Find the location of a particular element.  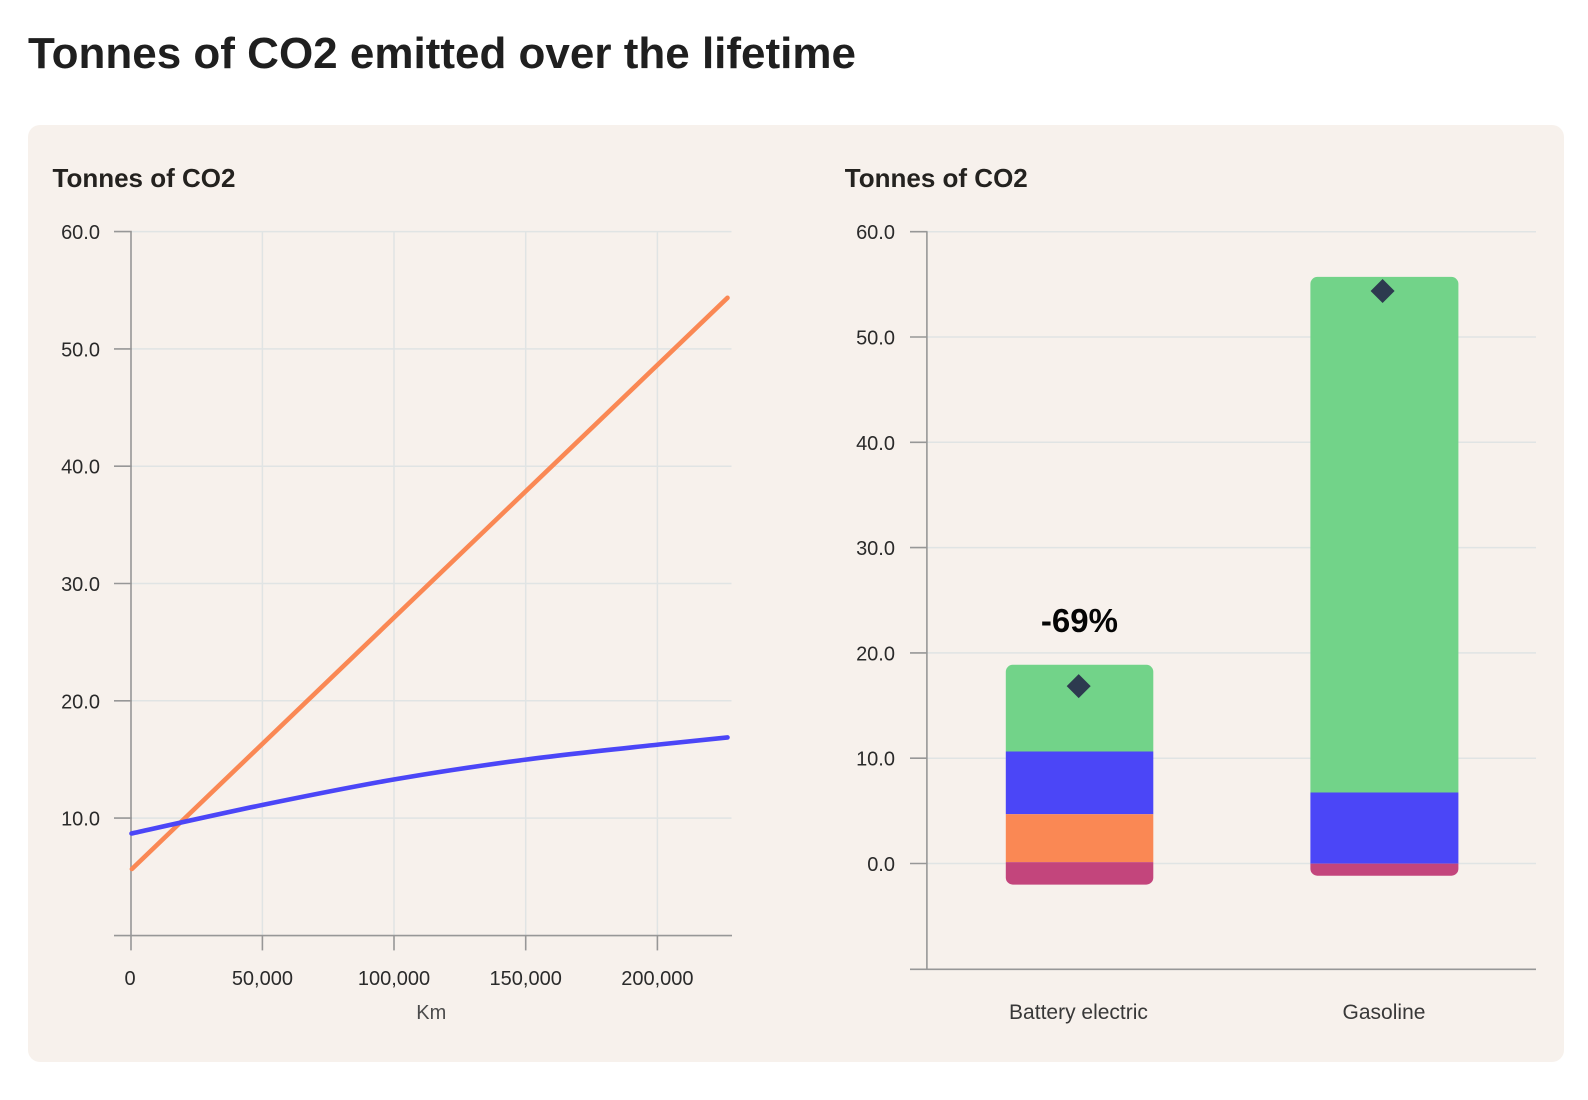

svg-text:Tonnes of CO2 emitted over the: Tonnes of CO2 emitted over the lifetime is located at coordinates (442, 53).